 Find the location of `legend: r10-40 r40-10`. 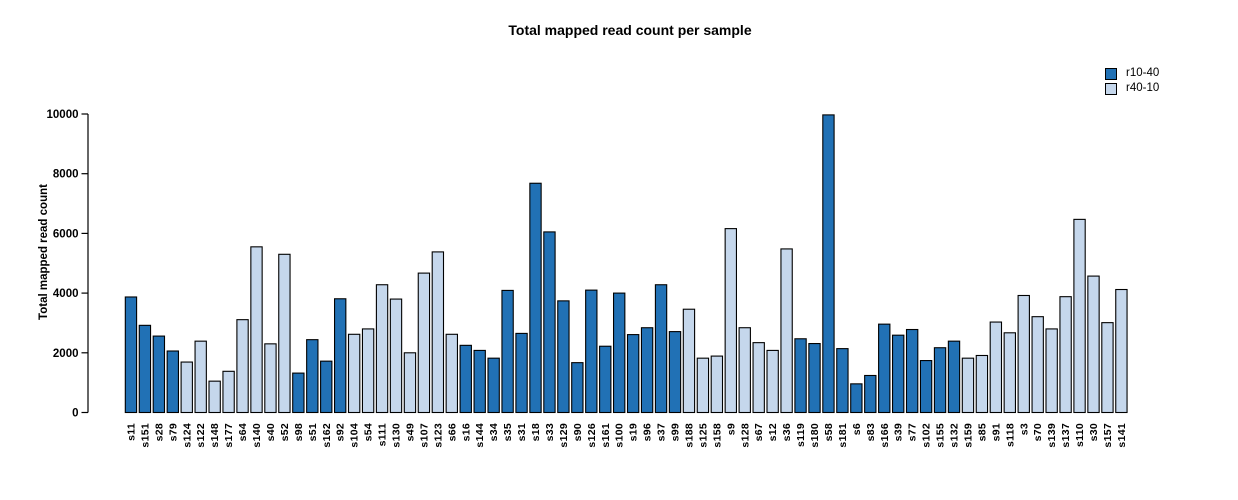

legend: r10-40 r40-10 is located at coordinates (1132, 81).